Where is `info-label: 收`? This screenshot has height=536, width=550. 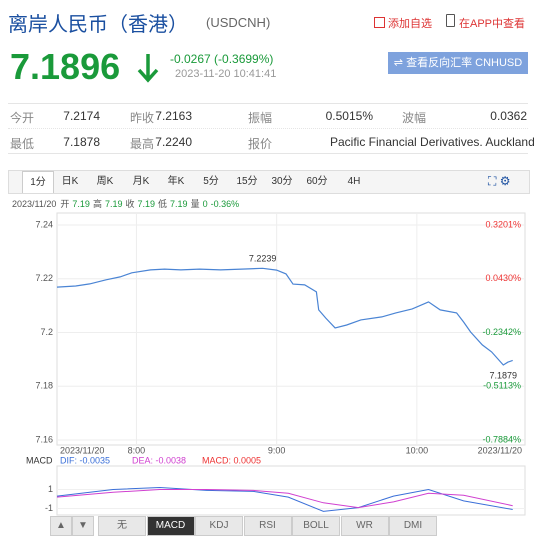
info-label: 收 is located at coordinates (130, 204).